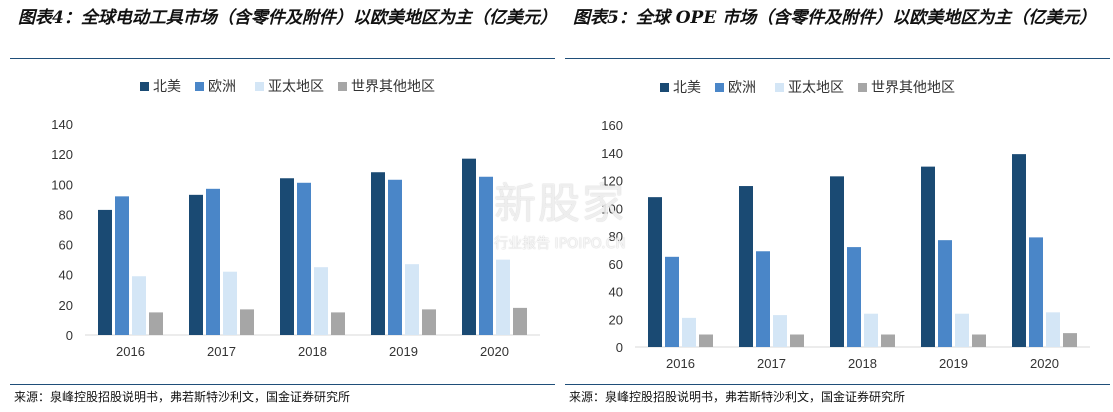 This screenshot has width=1113, height=412. What do you see at coordinates (287, 18) in the screenshot?
I see `chart-title: 图表4：全球电动工具市场（含零件及附件）以欧美地区为主（亿美元）` at bounding box center [287, 18].